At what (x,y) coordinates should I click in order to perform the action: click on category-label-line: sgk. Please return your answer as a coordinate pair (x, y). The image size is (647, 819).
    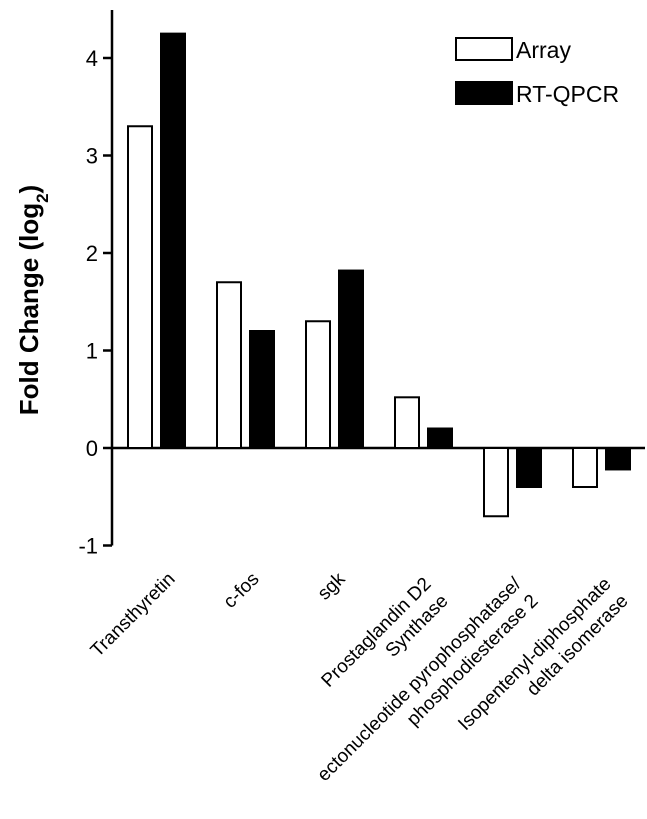
    Looking at the image, I should click on (332, 586).